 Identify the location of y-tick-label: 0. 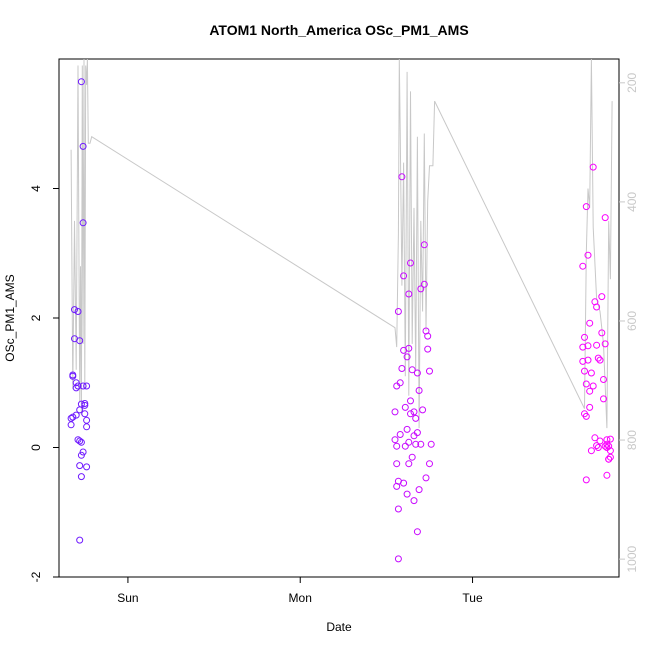
(36, 447).